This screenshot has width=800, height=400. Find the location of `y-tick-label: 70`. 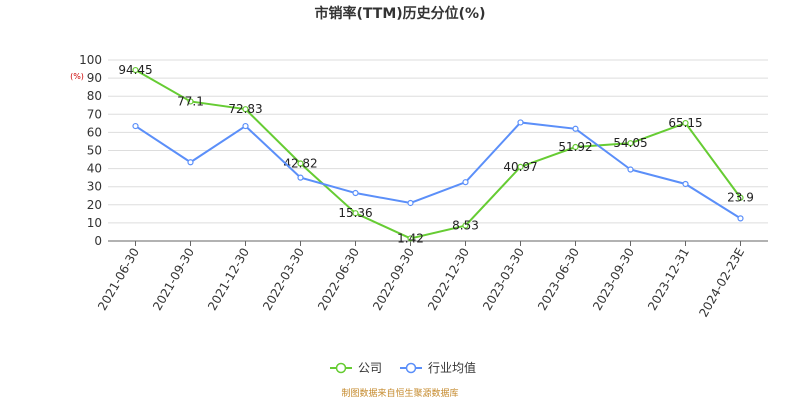

y-tick-label: 70 is located at coordinates (94, 114).